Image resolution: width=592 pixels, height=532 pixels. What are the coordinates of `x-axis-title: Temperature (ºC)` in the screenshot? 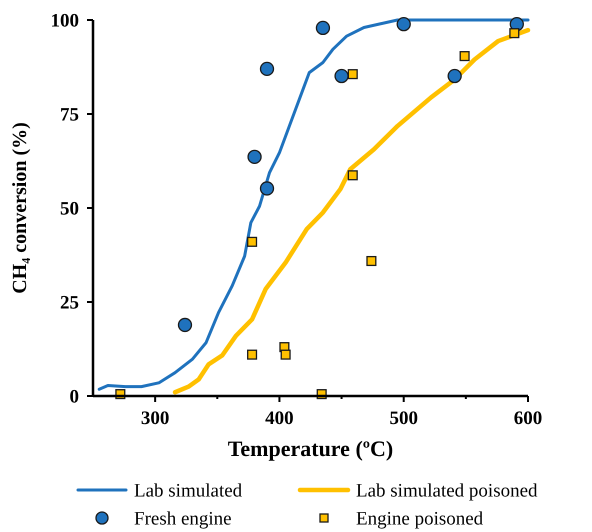 It's located at (311, 448).